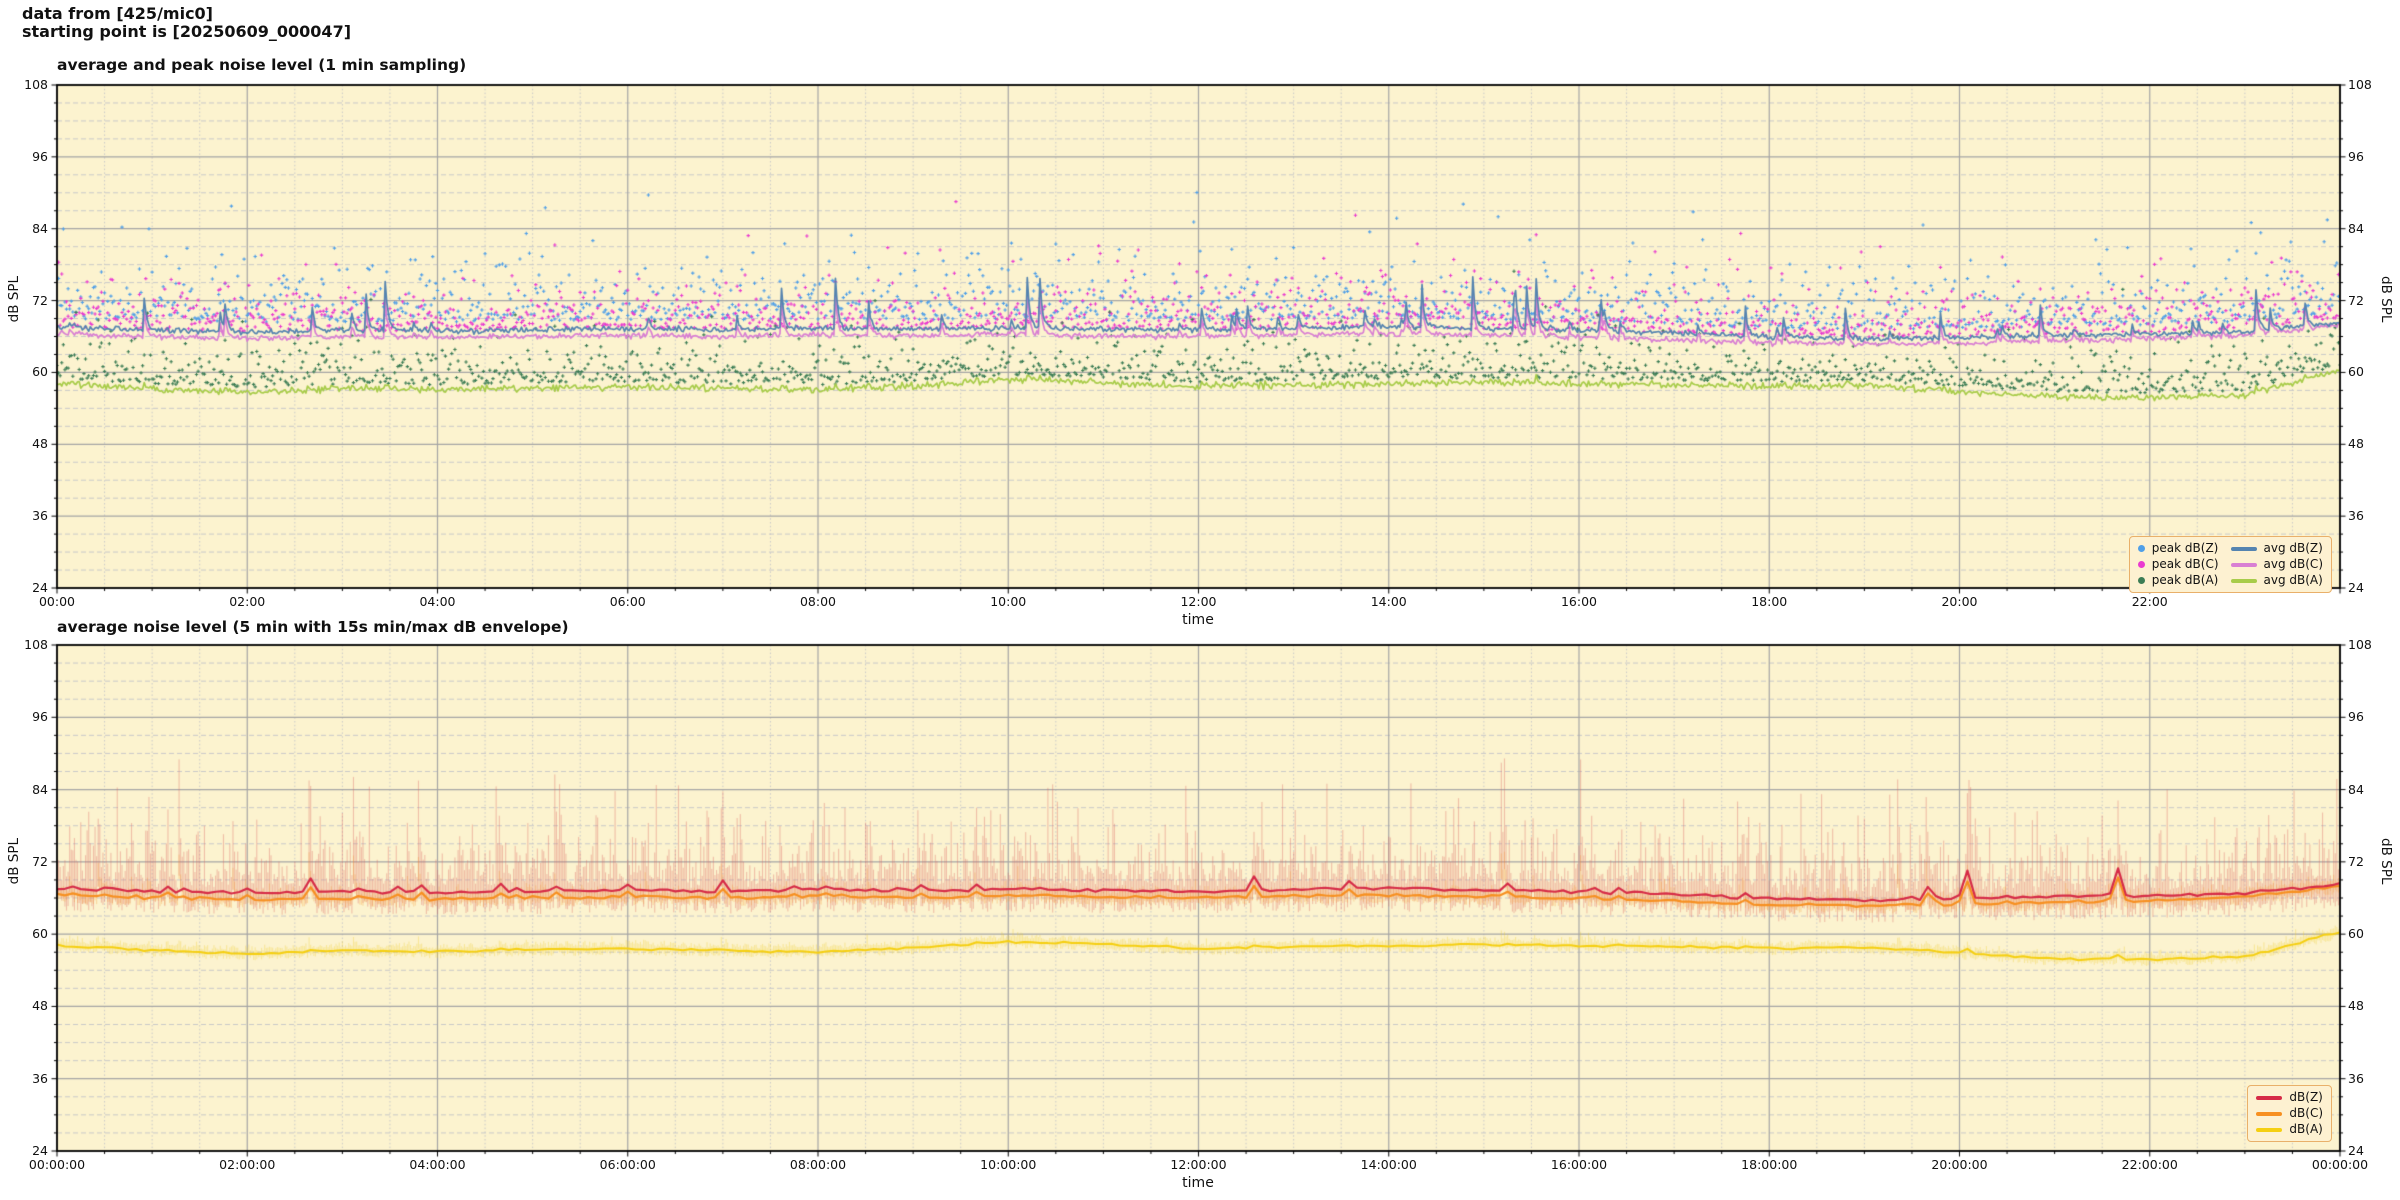  Describe the element at coordinates (247, 601) in the screenshot. I see `x-tick-label: 02:00` at that location.